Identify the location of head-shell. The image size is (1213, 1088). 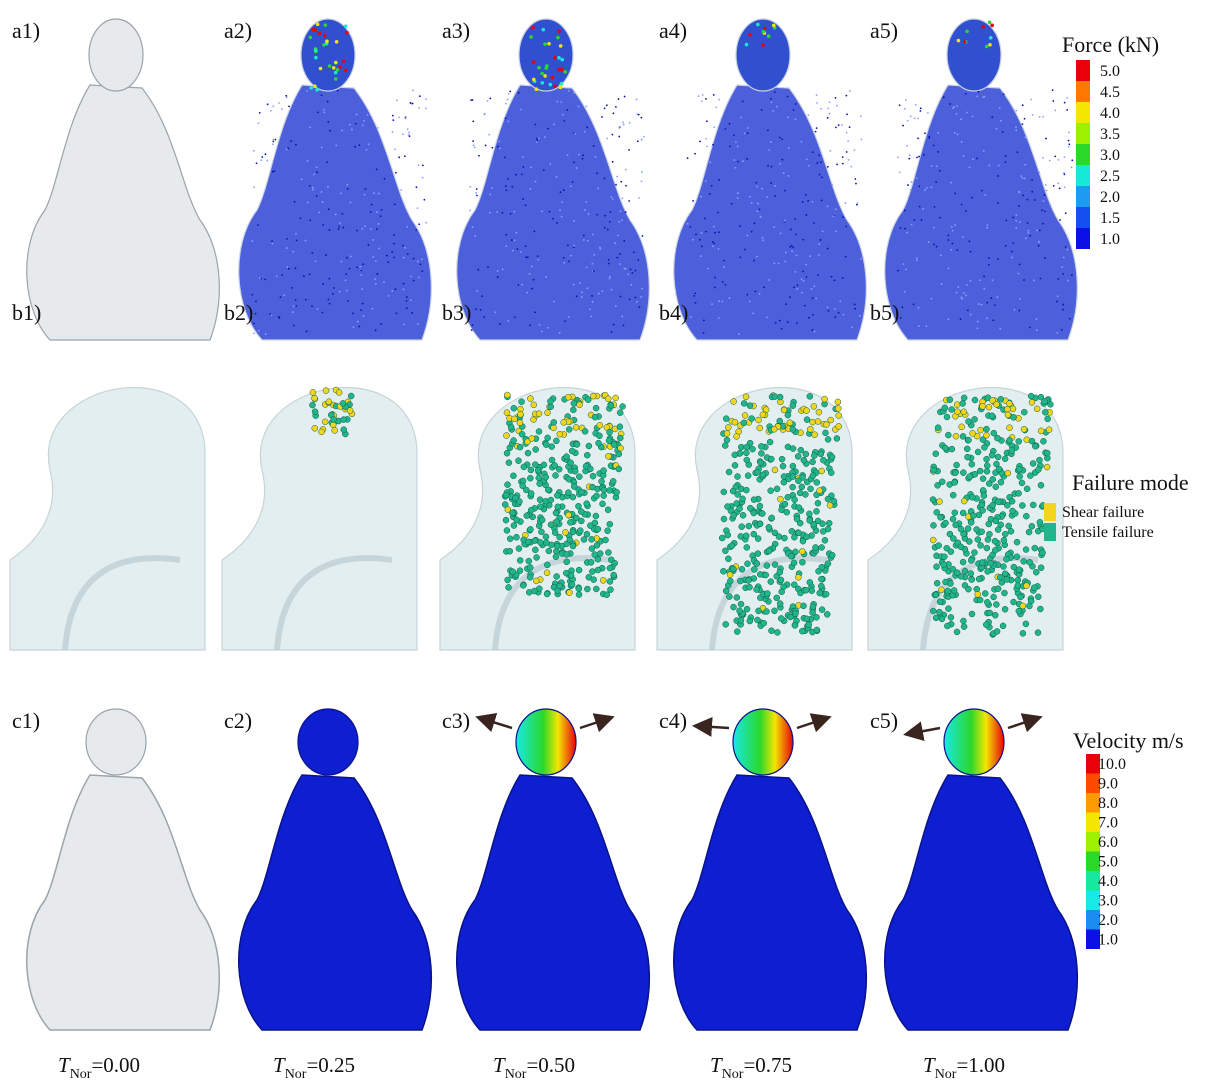
(319, 518).